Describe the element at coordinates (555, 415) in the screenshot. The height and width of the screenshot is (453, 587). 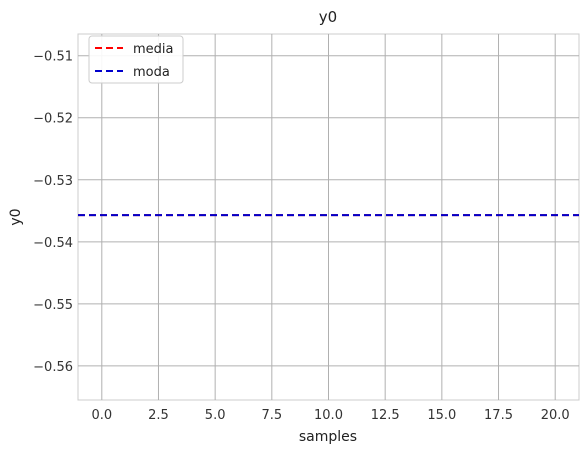
I see `x-tick-label: 20.0` at that location.